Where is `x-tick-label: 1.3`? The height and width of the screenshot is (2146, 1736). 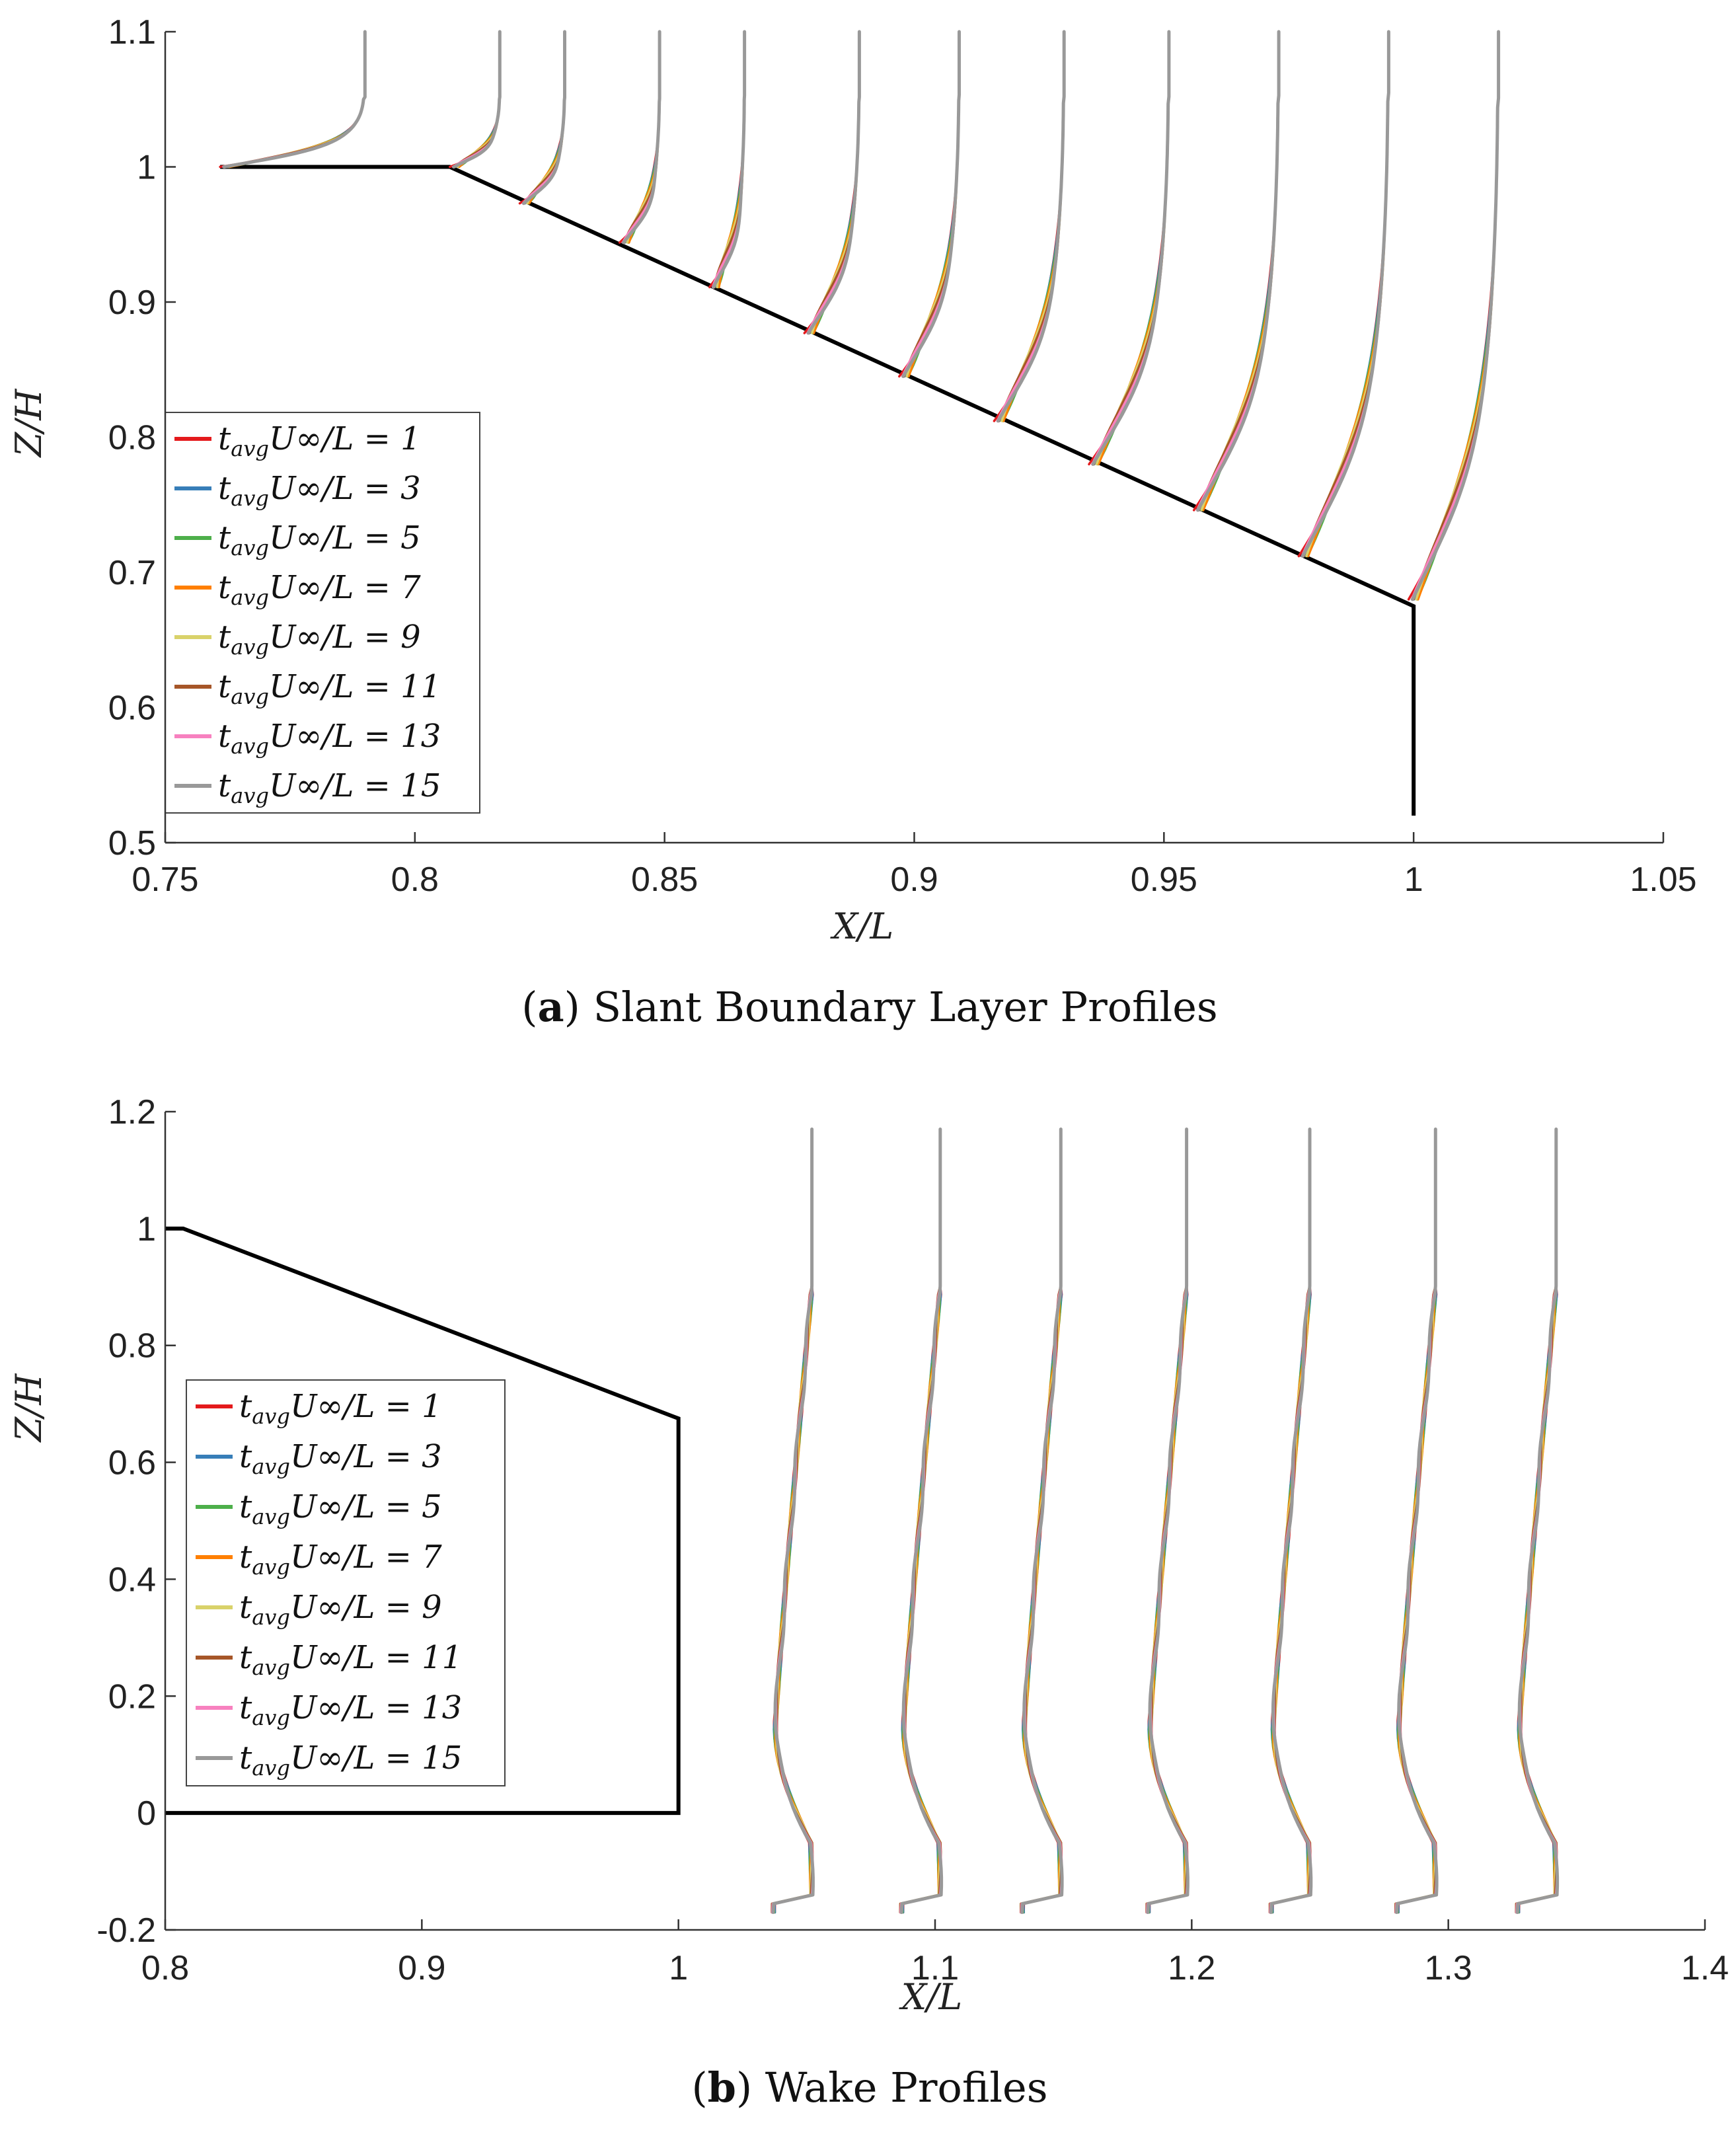 x-tick-label: 1.3 is located at coordinates (1448, 1968).